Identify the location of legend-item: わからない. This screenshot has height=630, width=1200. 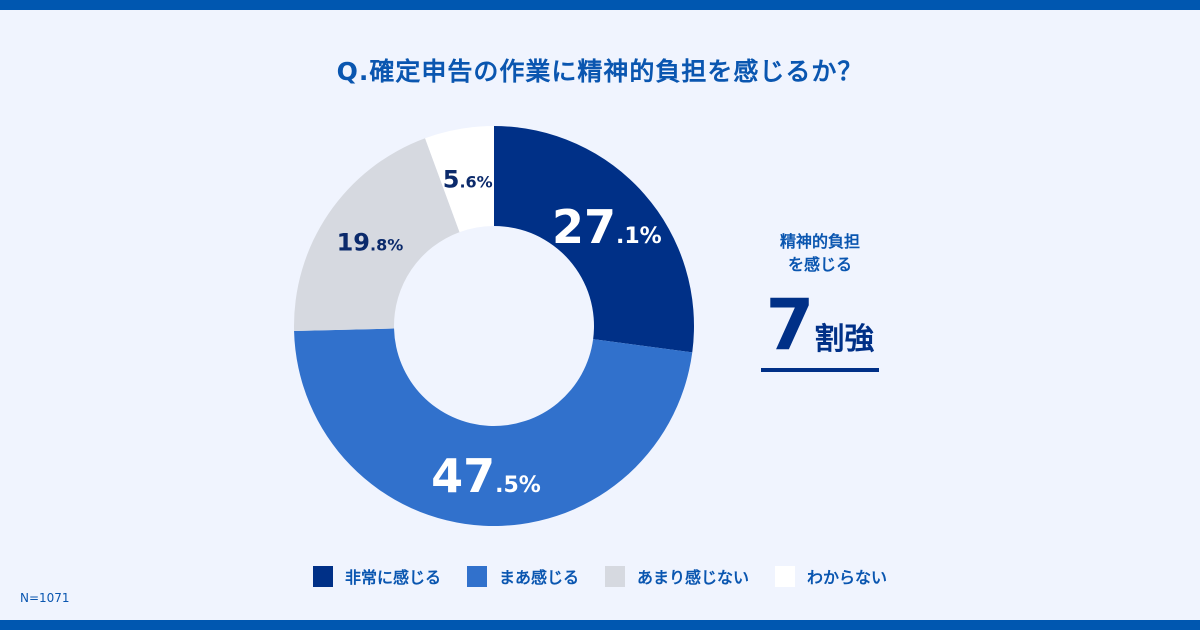
(831, 576).